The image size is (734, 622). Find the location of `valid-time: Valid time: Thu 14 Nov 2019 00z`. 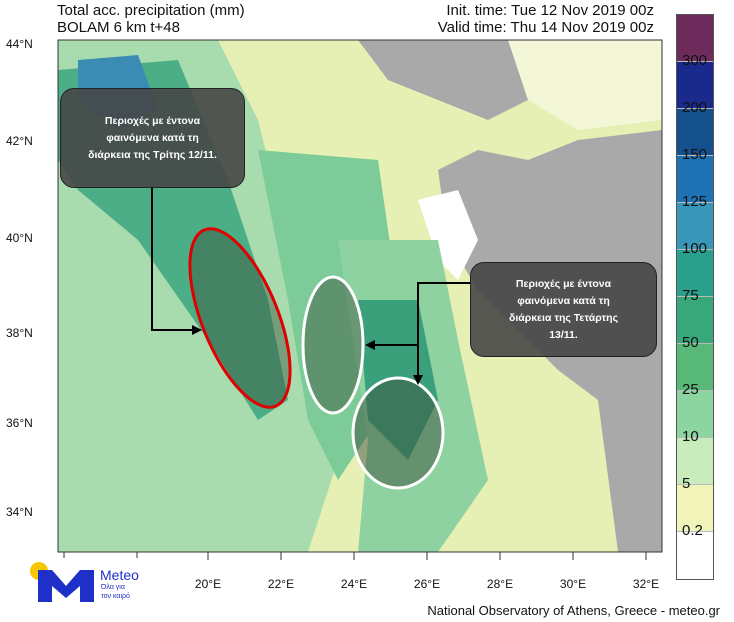

valid-time: Valid time: Thu 14 Nov 2019 00z is located at coordinates (545, 27).